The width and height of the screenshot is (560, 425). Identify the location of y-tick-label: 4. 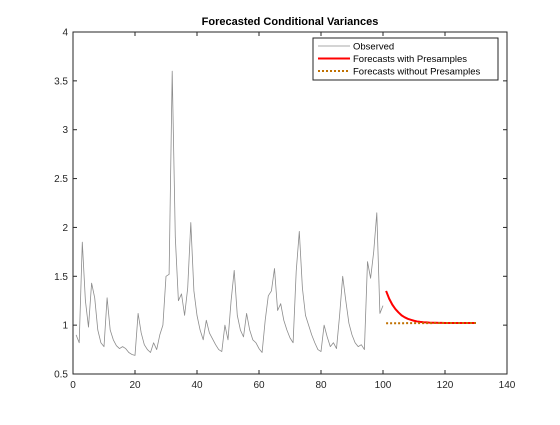
(65, 33).